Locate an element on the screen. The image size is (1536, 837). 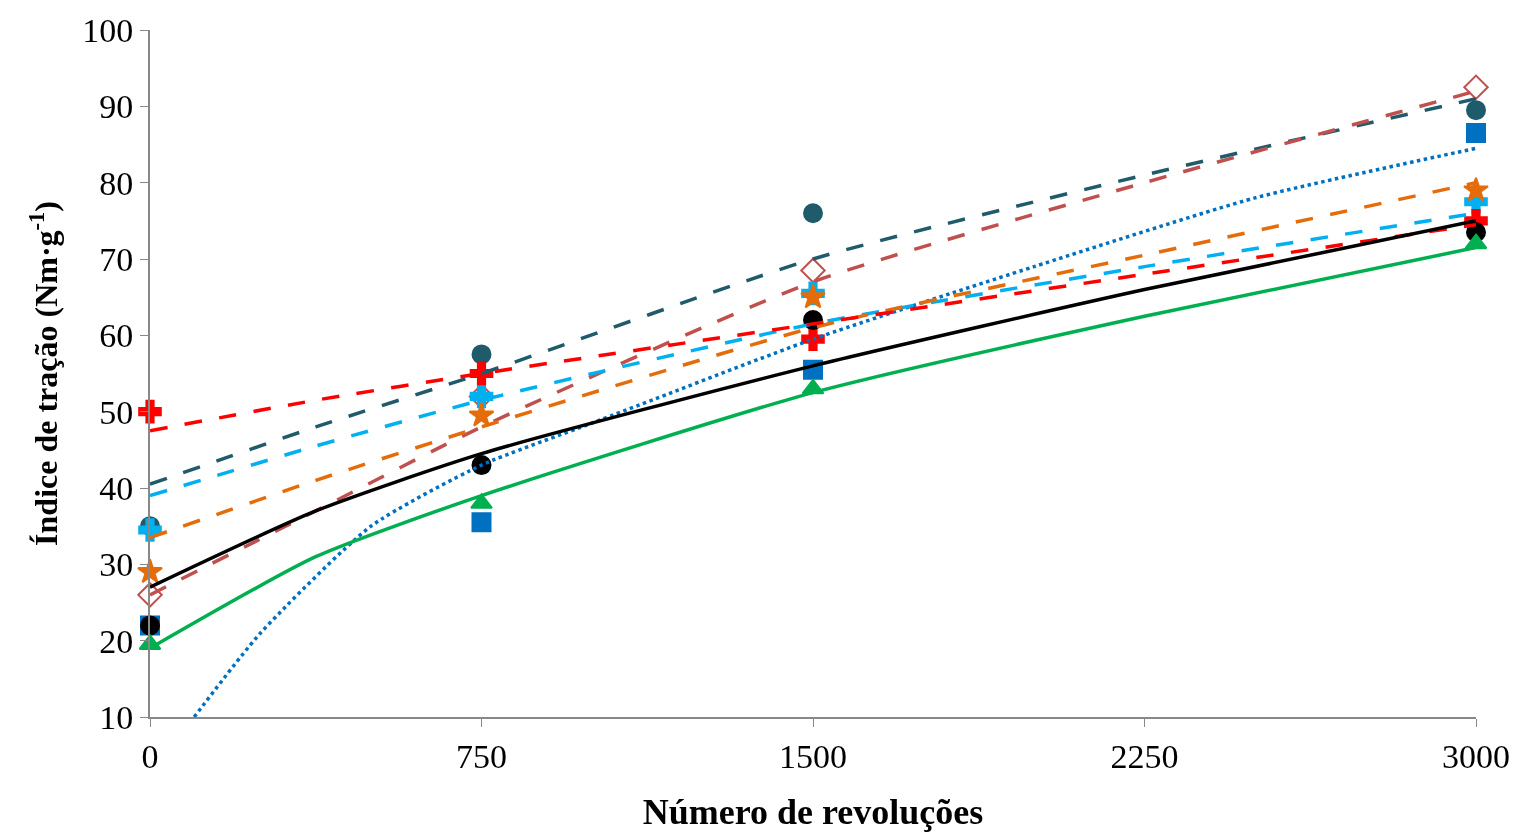
y-tick-label: 80 is located at coordinates (116, 183).